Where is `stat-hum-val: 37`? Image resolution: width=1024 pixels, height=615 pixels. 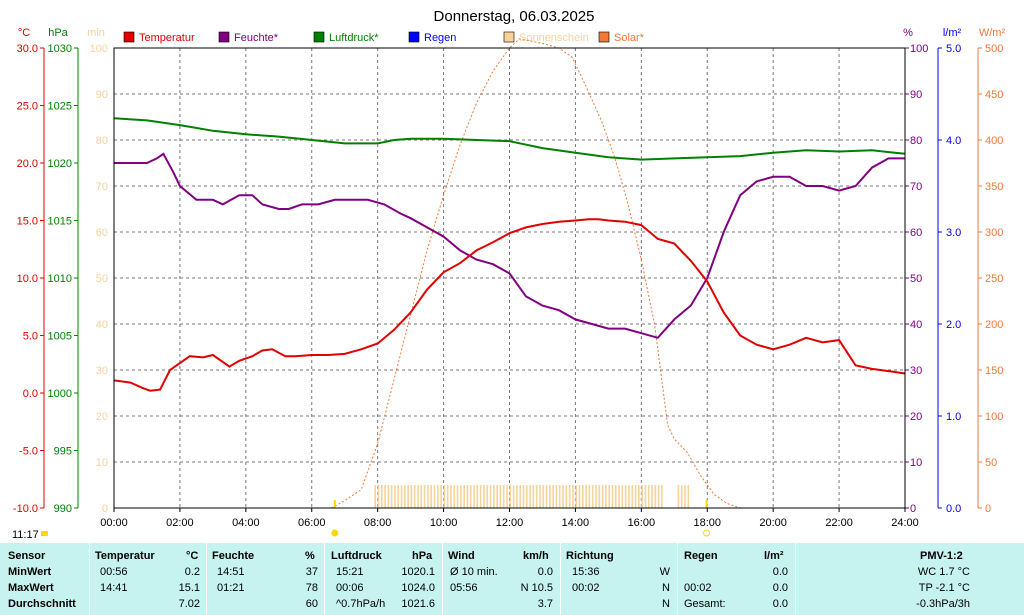
stat-hum-val: 37 is located at coordinates (311, 572).